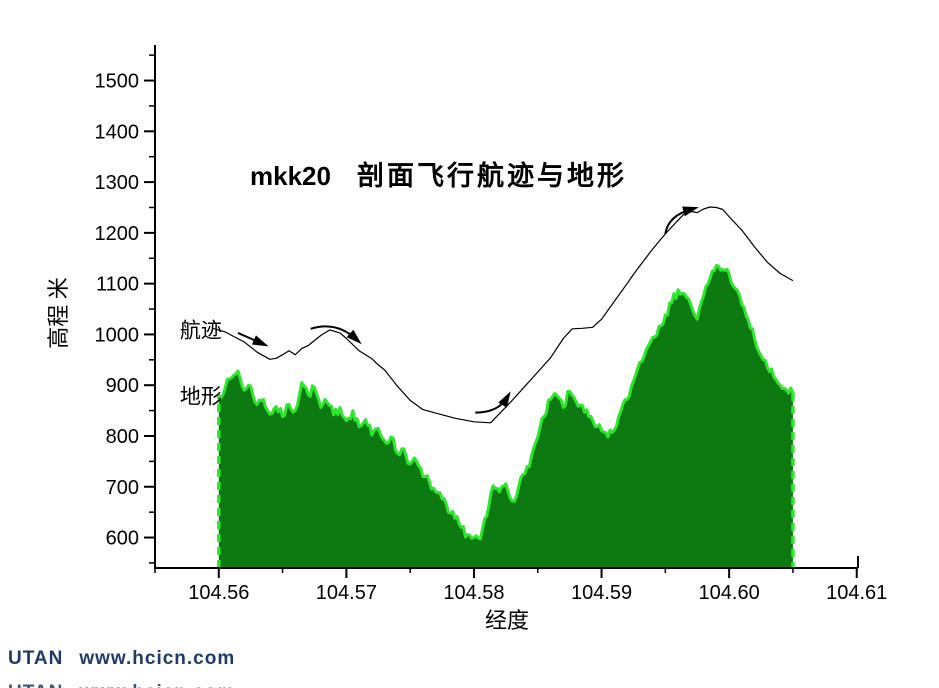  I want to click on y-axis-title: 高程 米, so click(58, 313).